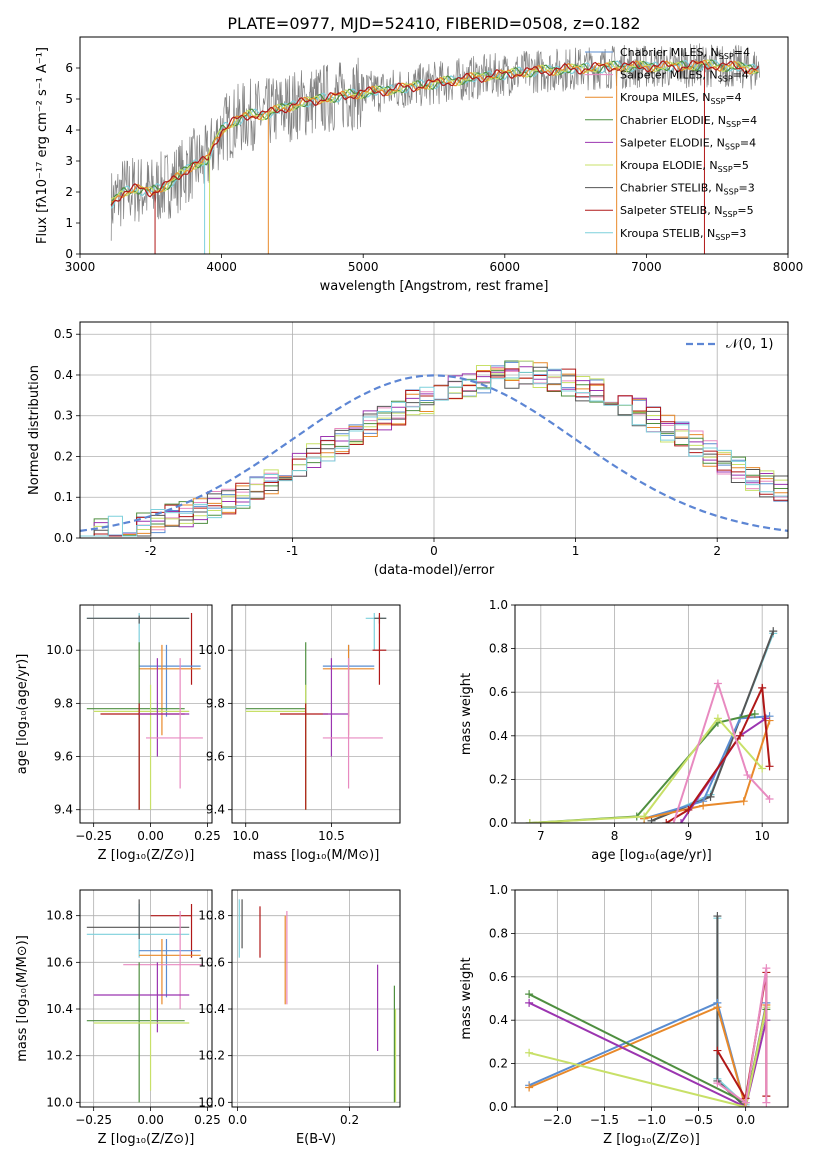 This screenshot has width=819, height=1170. Describe the element at coordinates (63, 334) in the screenshot. I see `y-tick-label: 0.5` at that location.